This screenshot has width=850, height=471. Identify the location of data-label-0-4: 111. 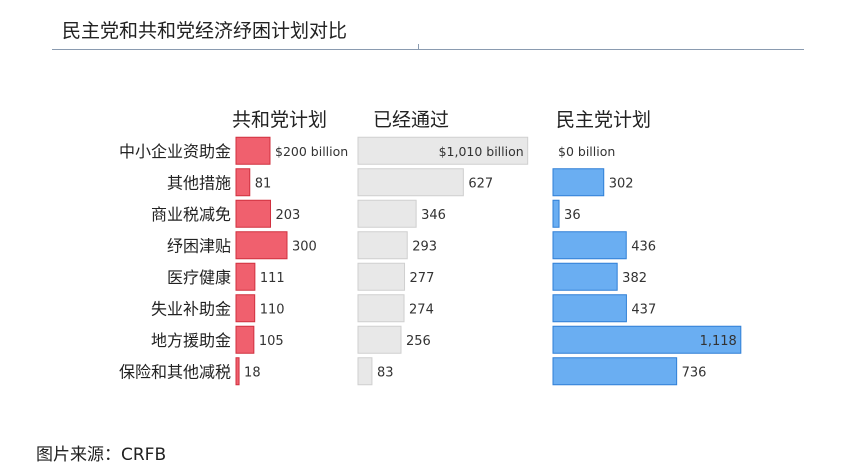
(272, 278).